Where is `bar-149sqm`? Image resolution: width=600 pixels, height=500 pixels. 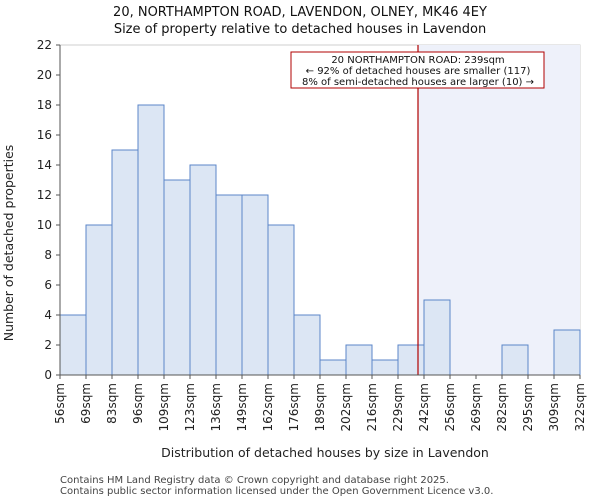
bar-149sqm is located at coordinates (255, 285).